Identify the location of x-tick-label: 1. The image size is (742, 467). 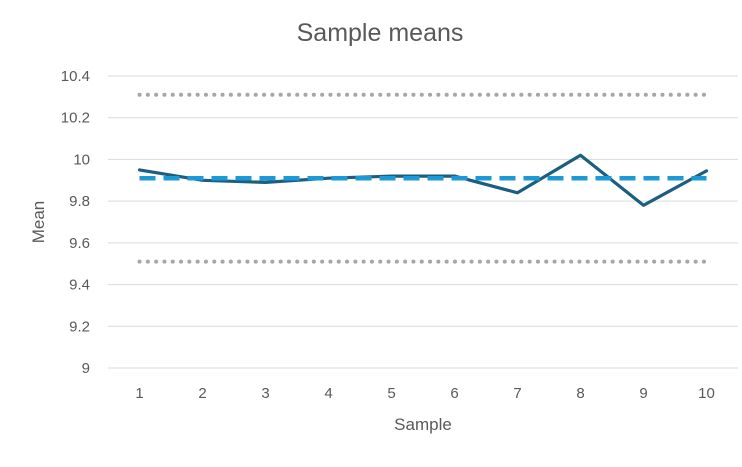
(139, 393).